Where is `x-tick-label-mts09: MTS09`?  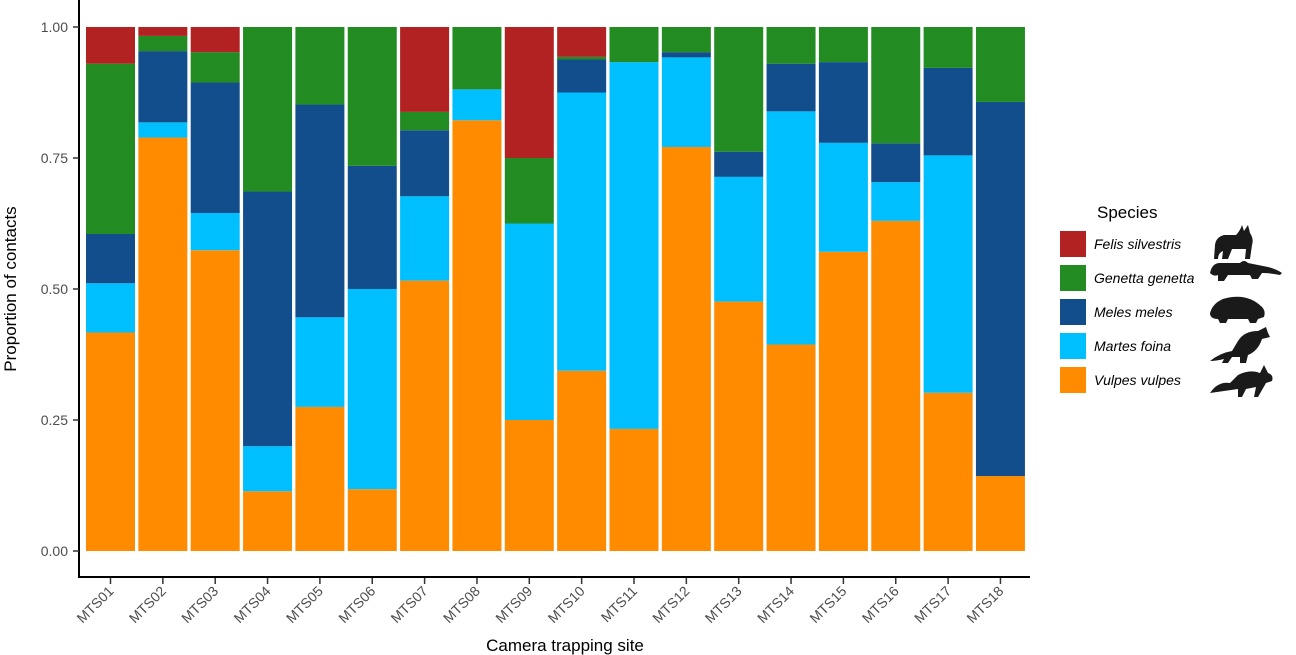
x-tick-label-mts09: MTS09 is located at coordinates (513, 604).